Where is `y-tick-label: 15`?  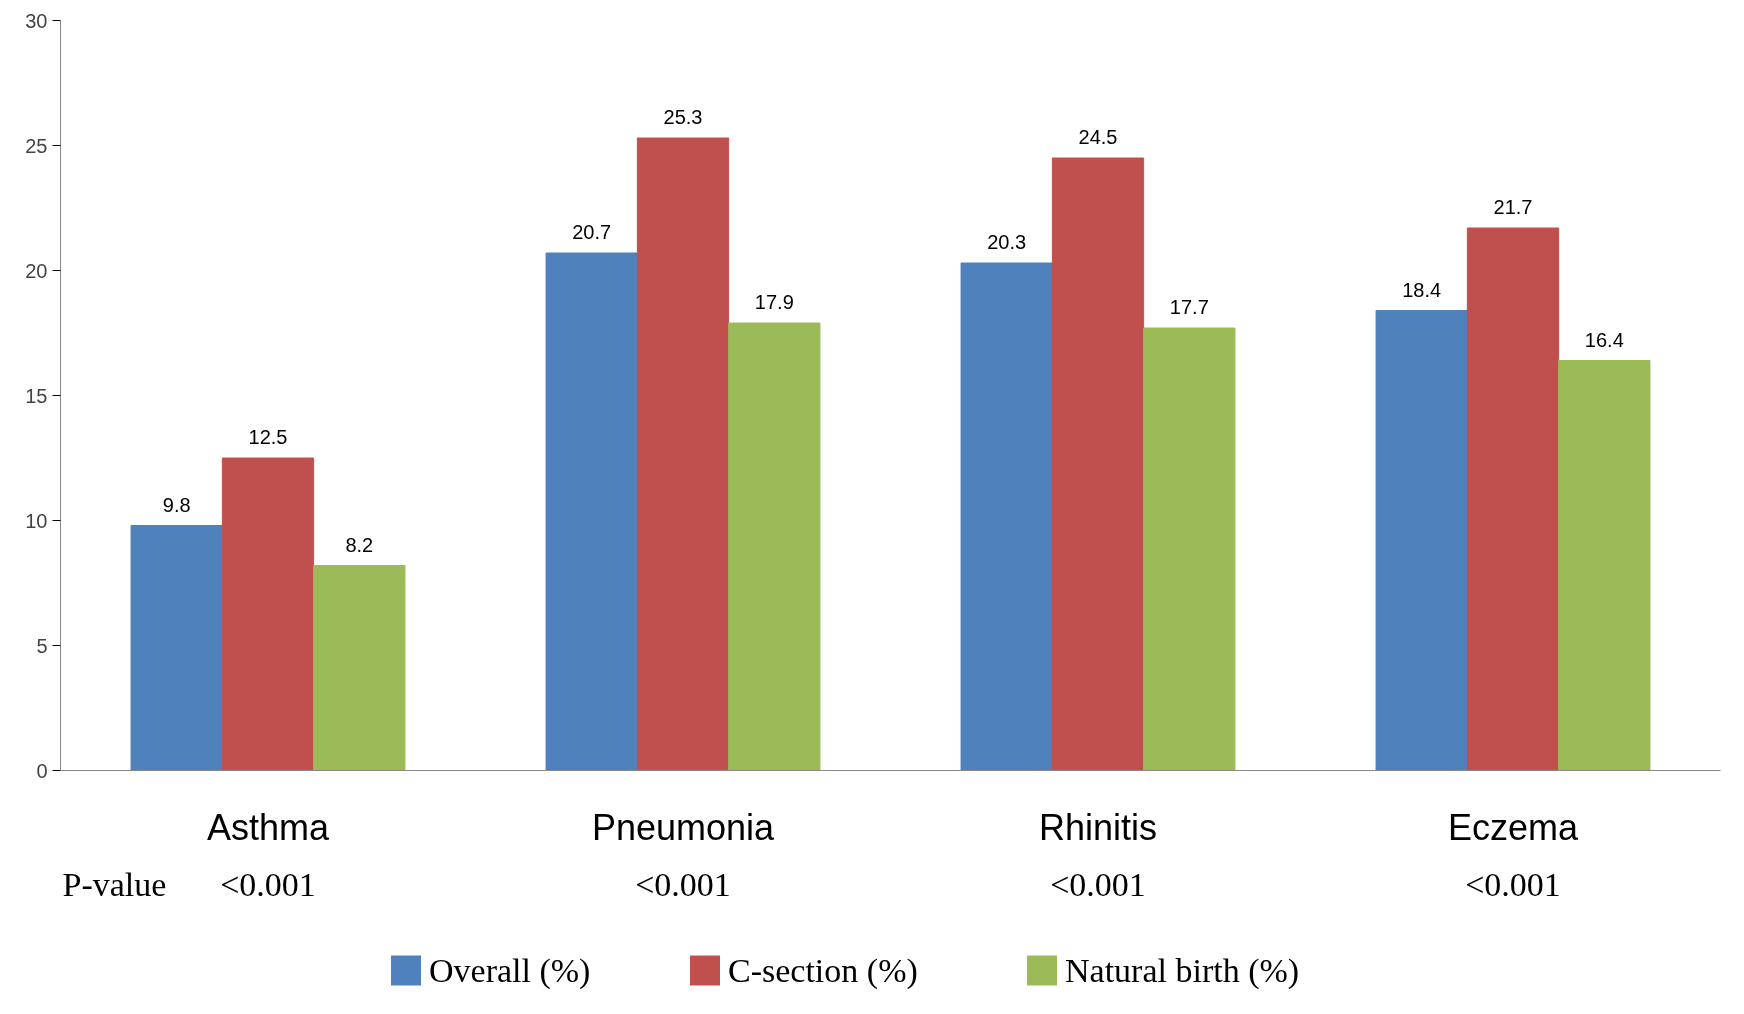
y-tick-label: 15 is located at coordinates (36, 395).